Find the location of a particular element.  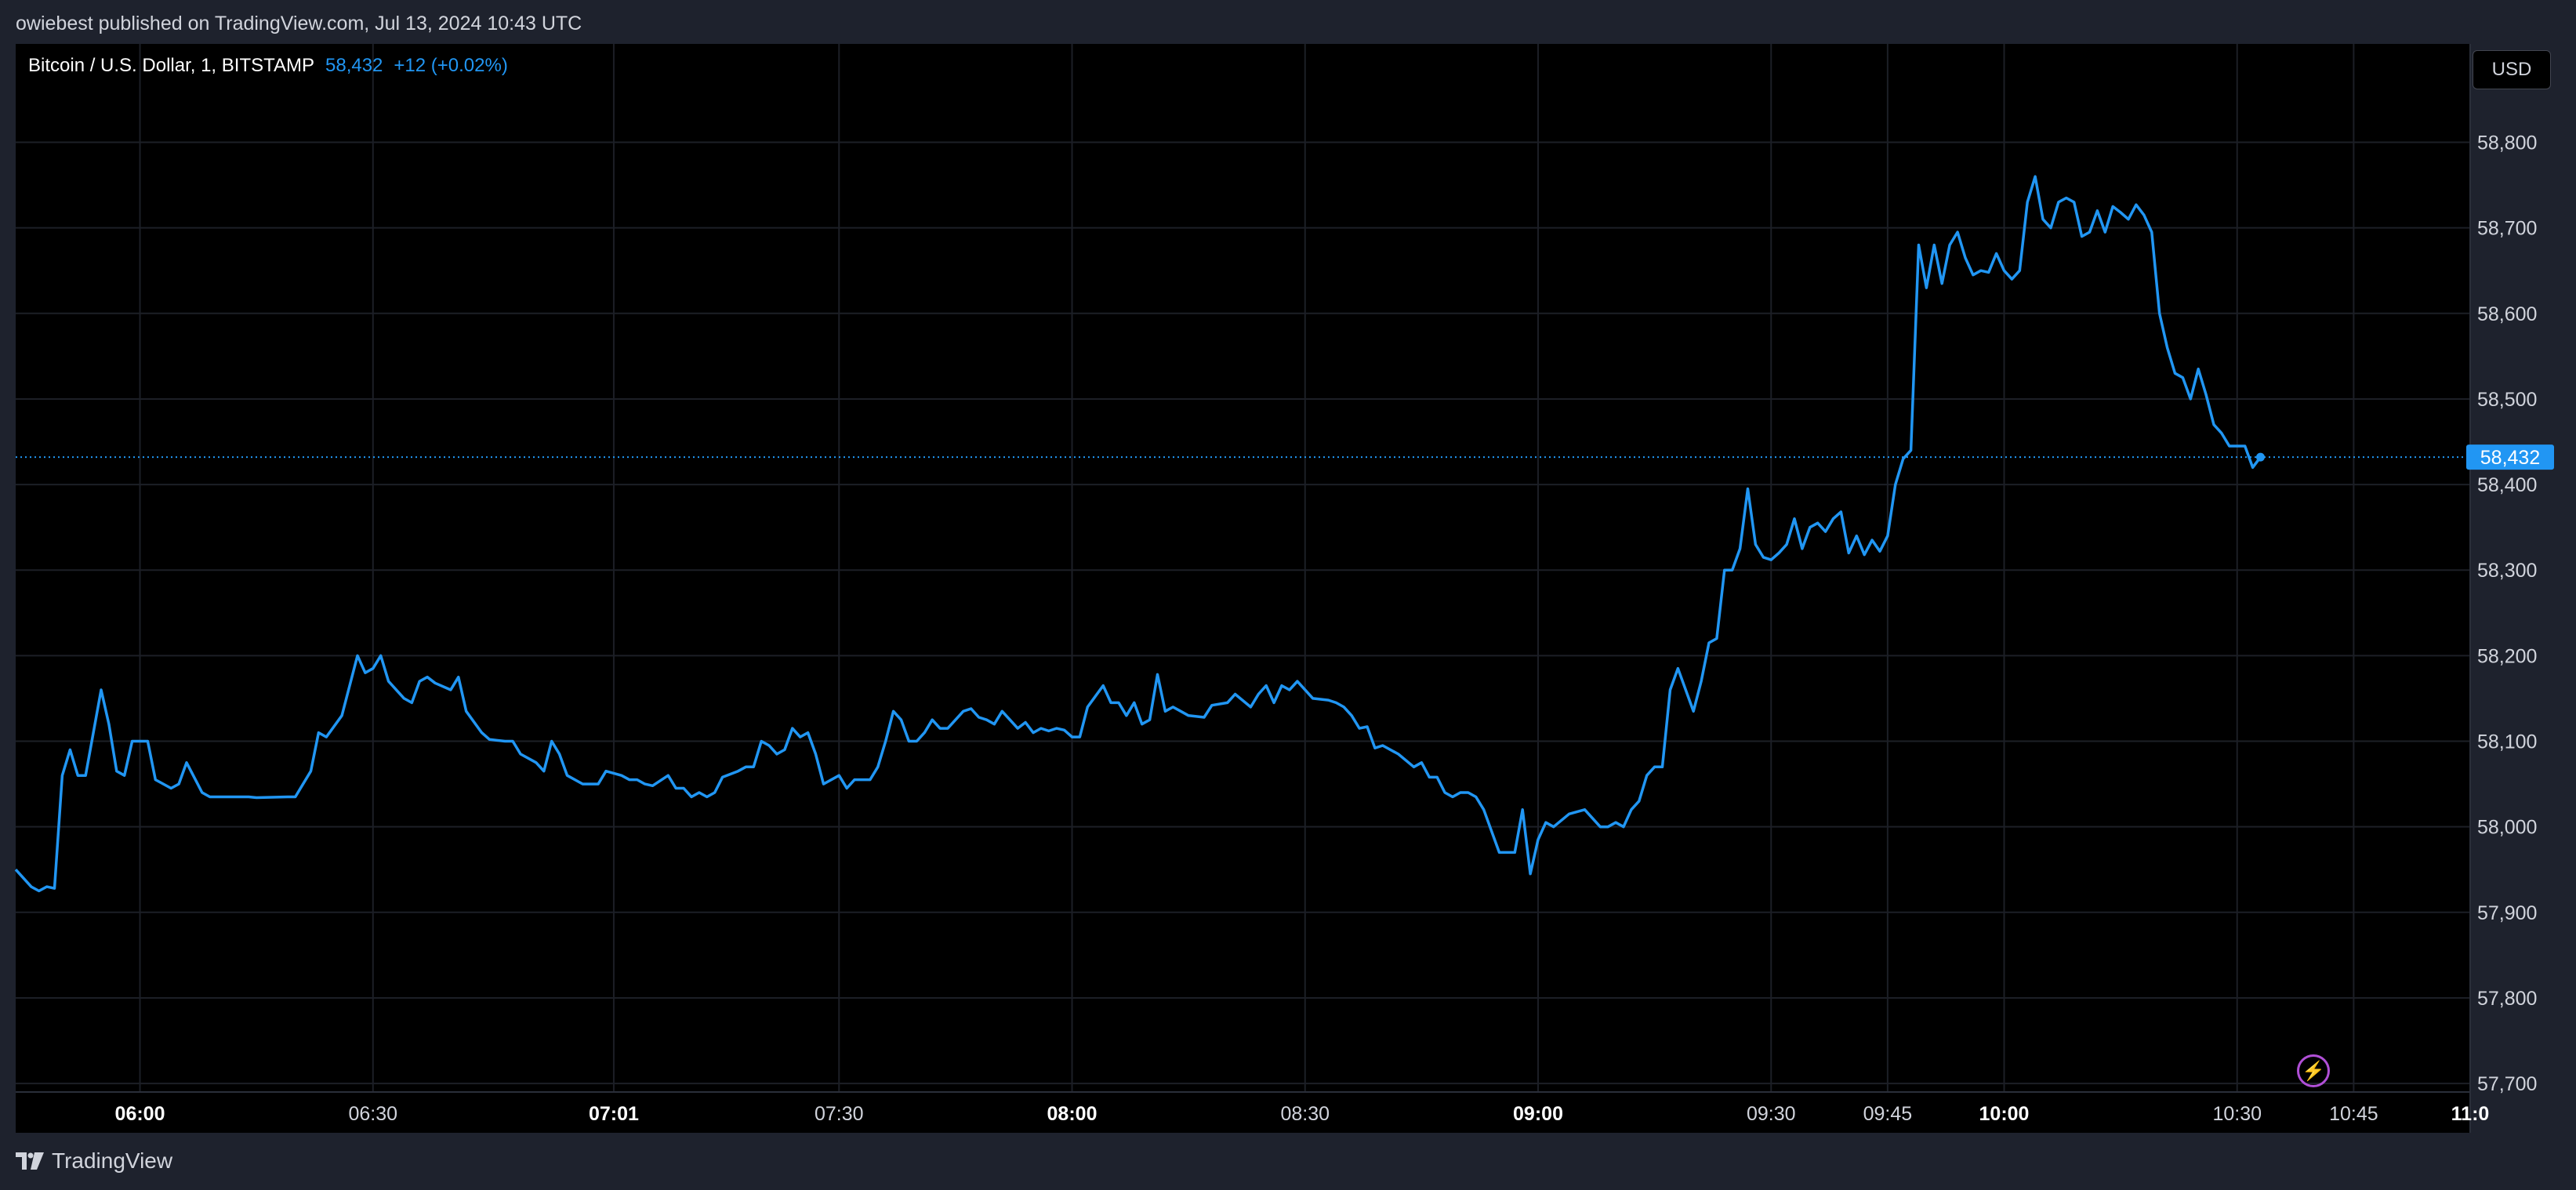

price-tick-label: 58,000 is located at coordinates (2507, 828).